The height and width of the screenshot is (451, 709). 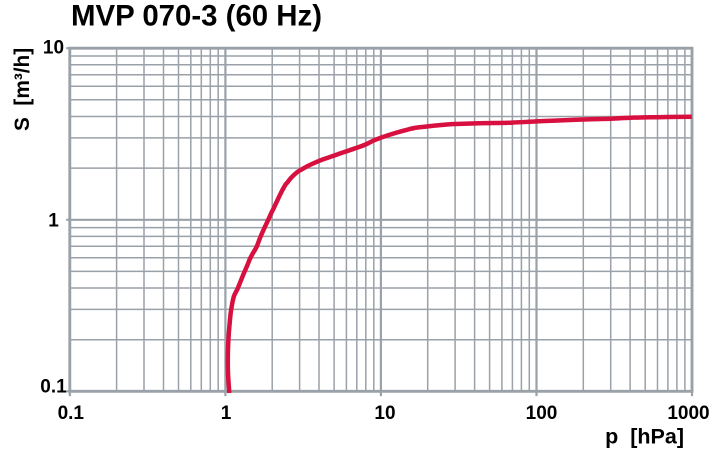 I want to click on svg-text: MVP 070-3 (60 Hz), so click(x=196, y=16).